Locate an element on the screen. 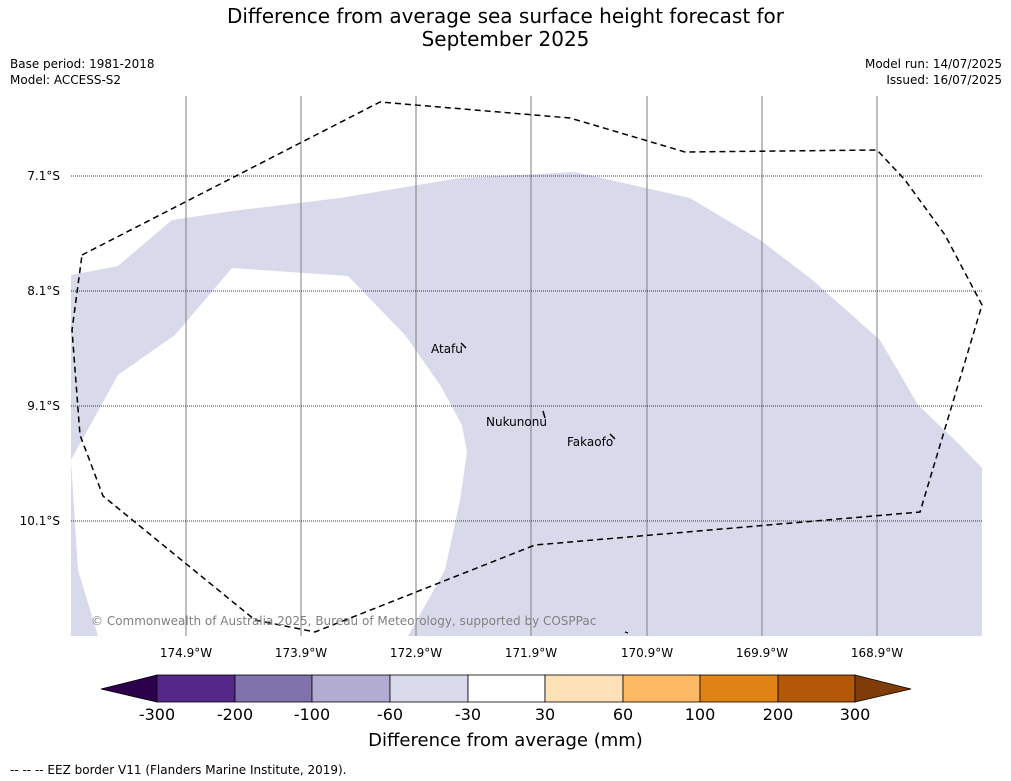 The image size is (1011, 781). issued-date: Issued: 16/07/2025 is located at coordinates (944, 80).